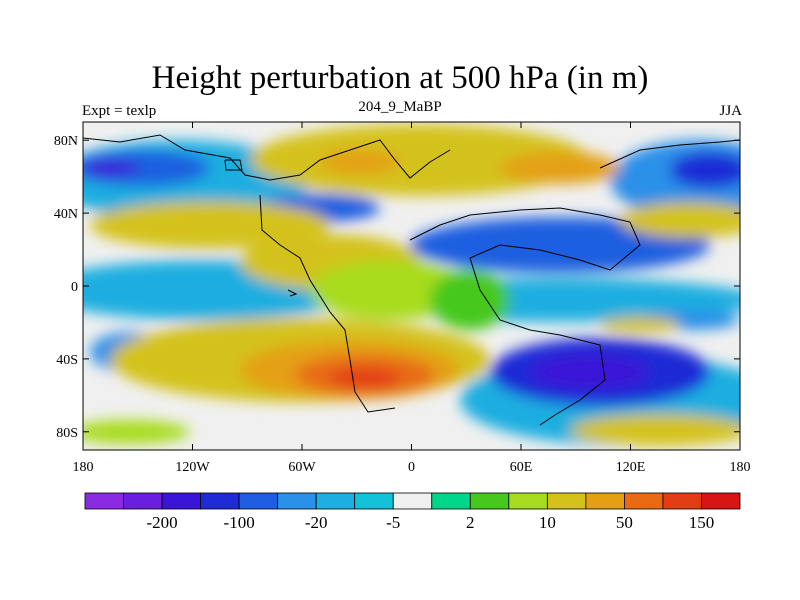 The height and width of the screenshot is (600, 800). What do you see at coordinates (669, 154) in the screenshot?
I see `coastline-asia-north` at bounding box center [669, 154].